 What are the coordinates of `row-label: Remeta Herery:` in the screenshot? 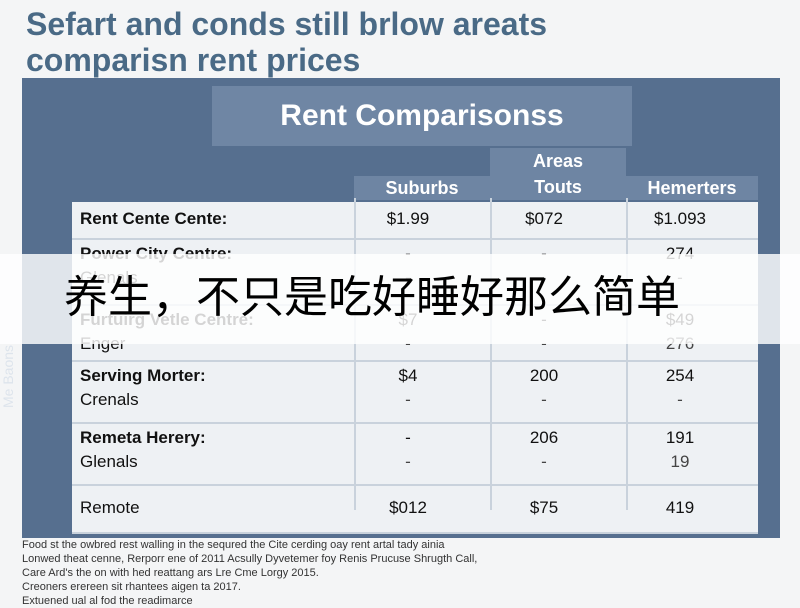 It's located at (143, 437).